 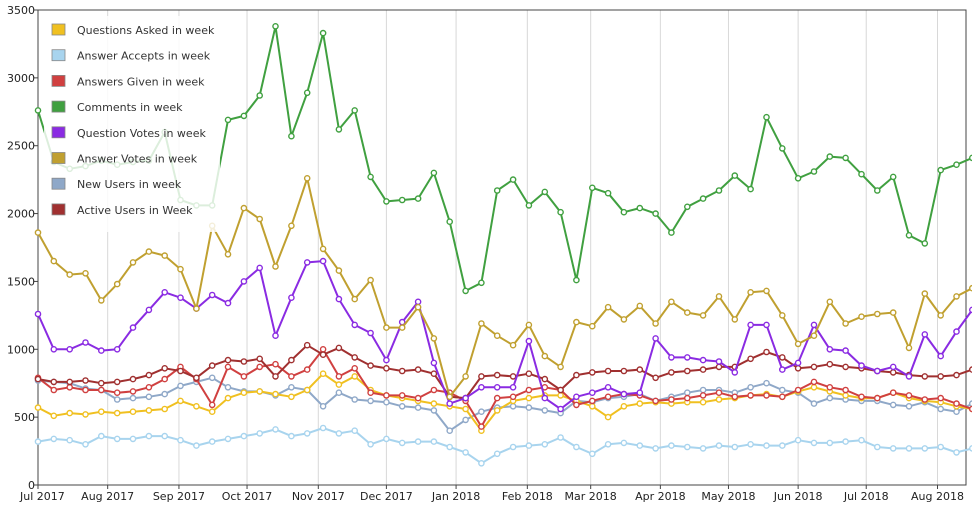 What do you see at coordinates (386, 496) in the screenshot?
I see `x-tick-label: Dec 2017` at bounding box center [386, 496].